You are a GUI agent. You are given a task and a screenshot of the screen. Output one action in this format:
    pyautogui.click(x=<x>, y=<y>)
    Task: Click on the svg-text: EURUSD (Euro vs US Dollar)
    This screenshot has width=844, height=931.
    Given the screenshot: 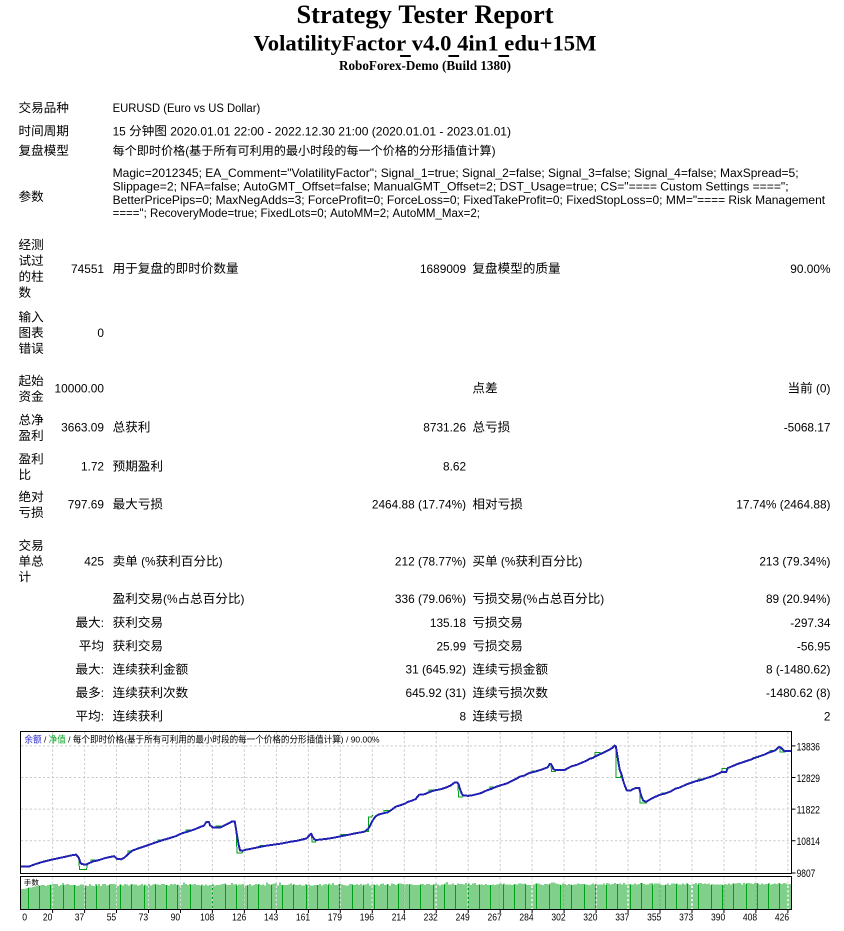 What is the action you would take?
    pyautogui.click(x=187, y=108)
    